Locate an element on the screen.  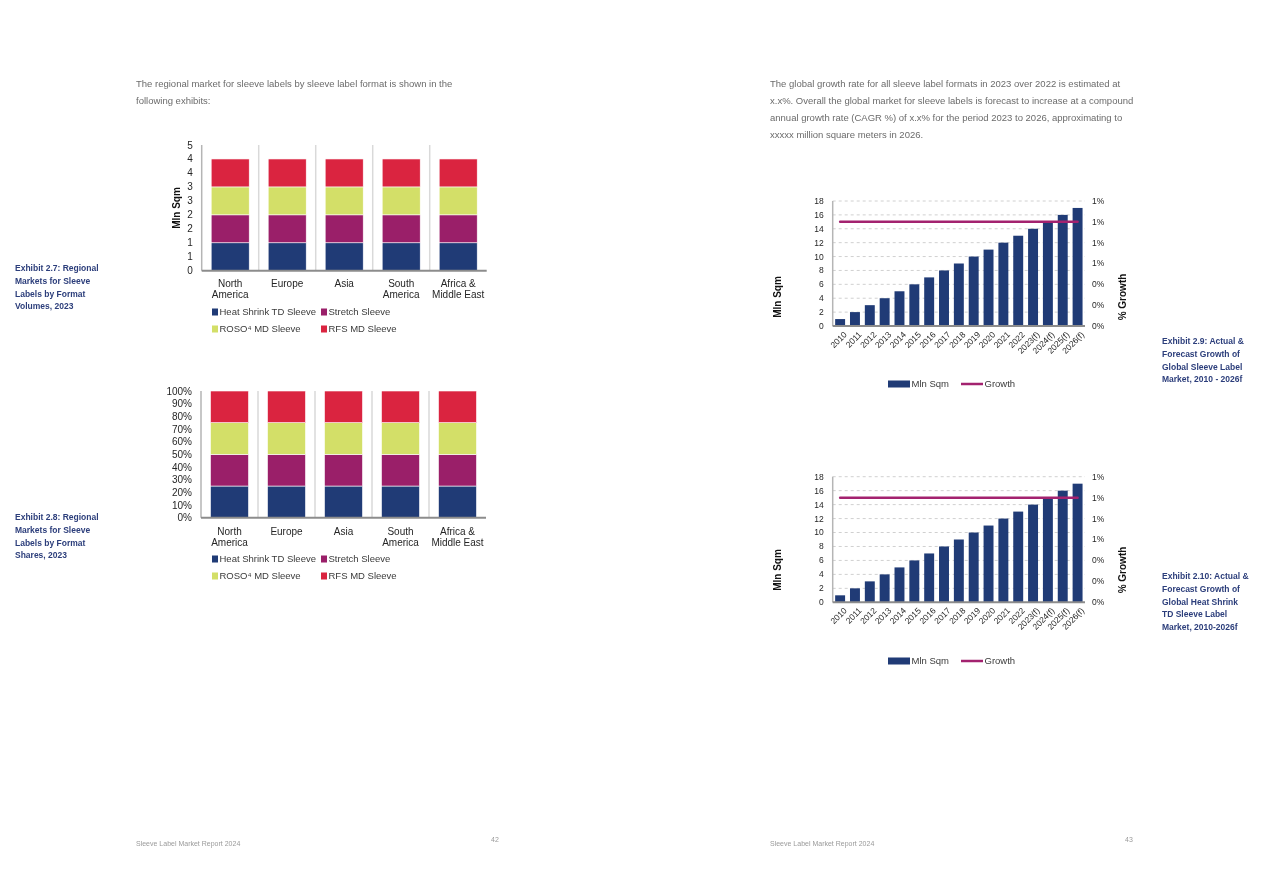
y-tick-label: 80% is located at coordinates (182, 416).